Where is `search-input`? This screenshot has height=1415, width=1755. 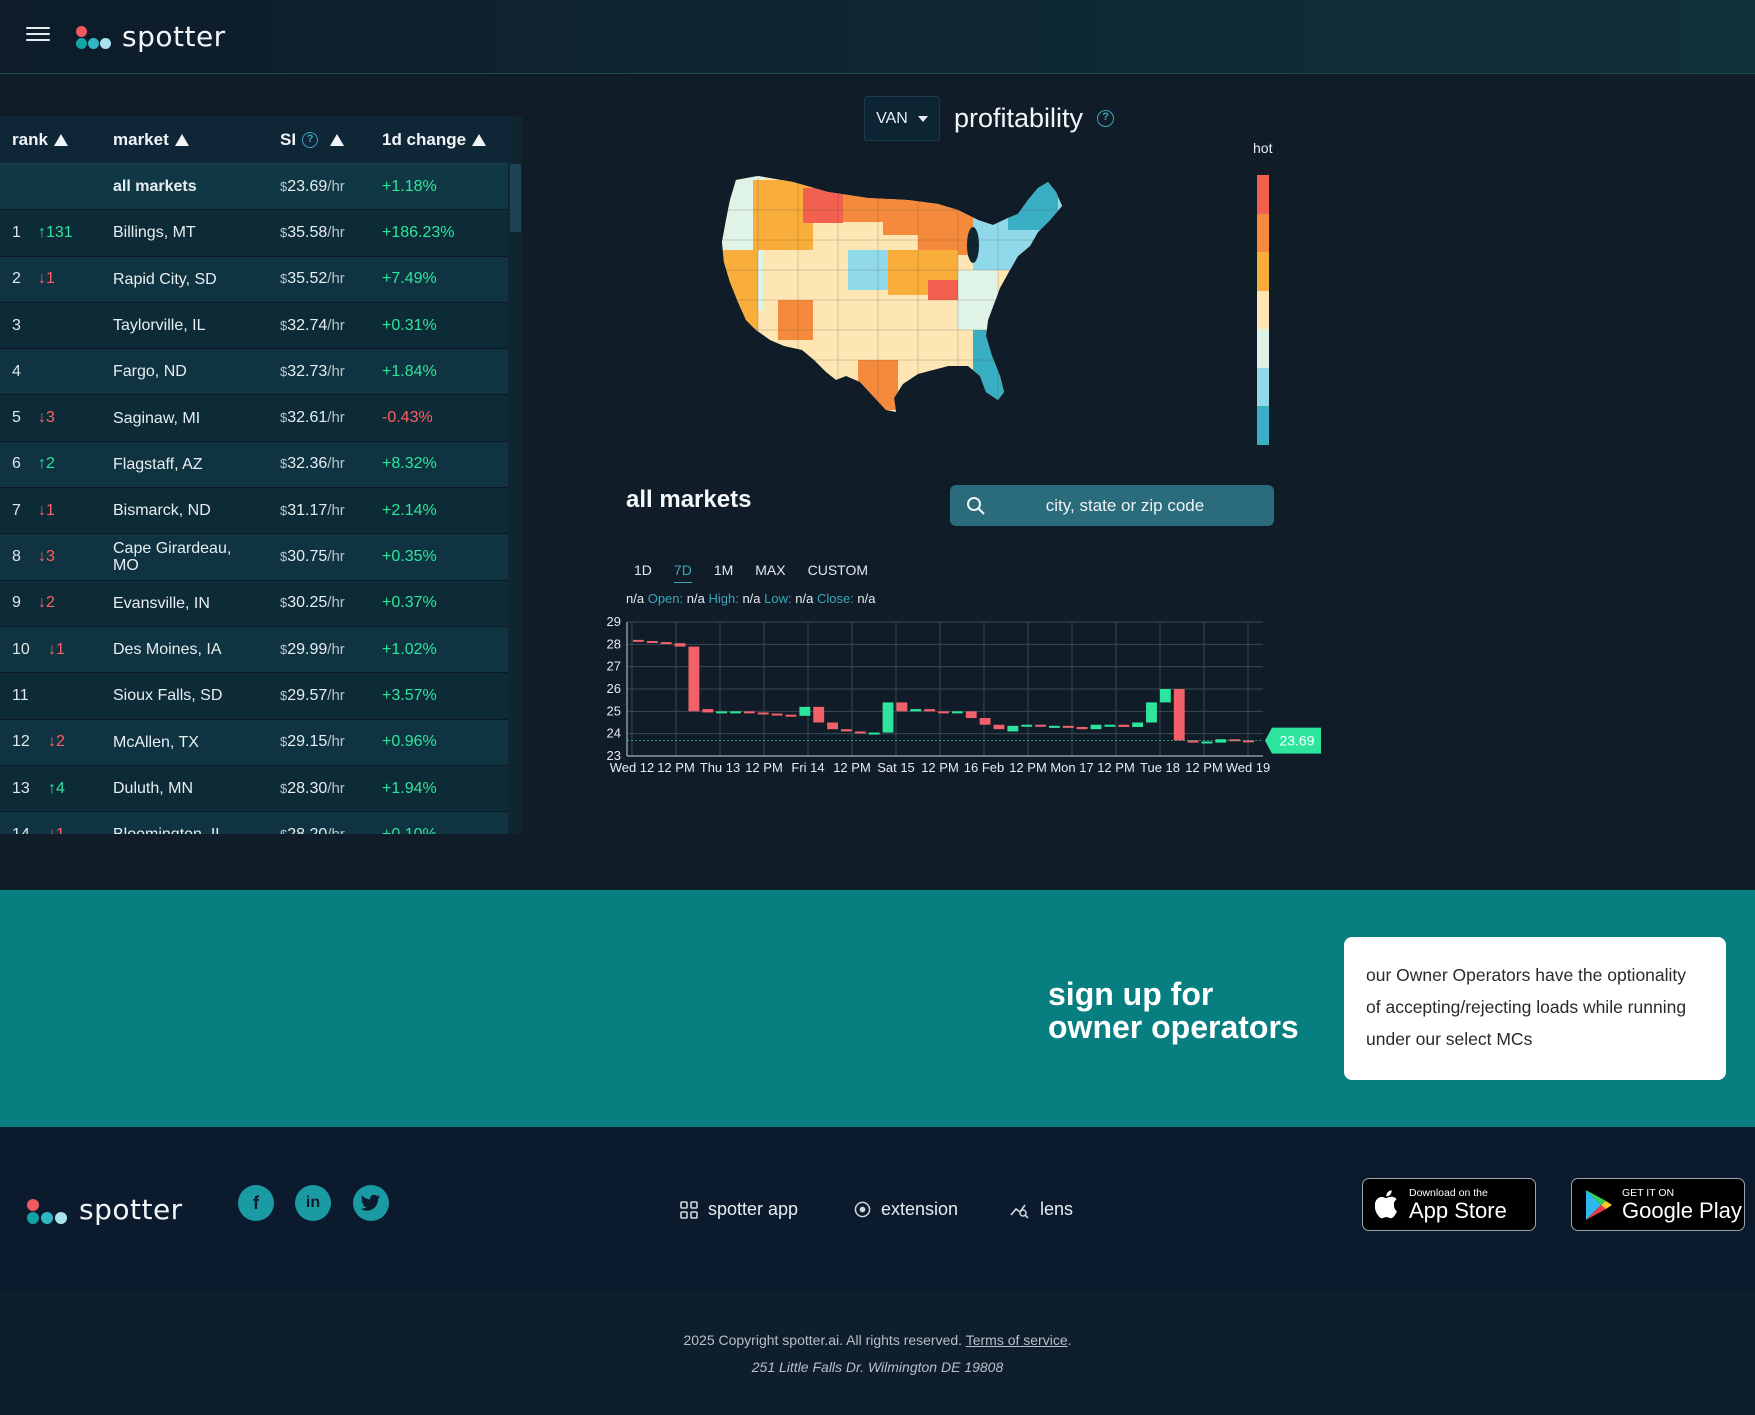 search-input is located at coordinates (1112, 505).